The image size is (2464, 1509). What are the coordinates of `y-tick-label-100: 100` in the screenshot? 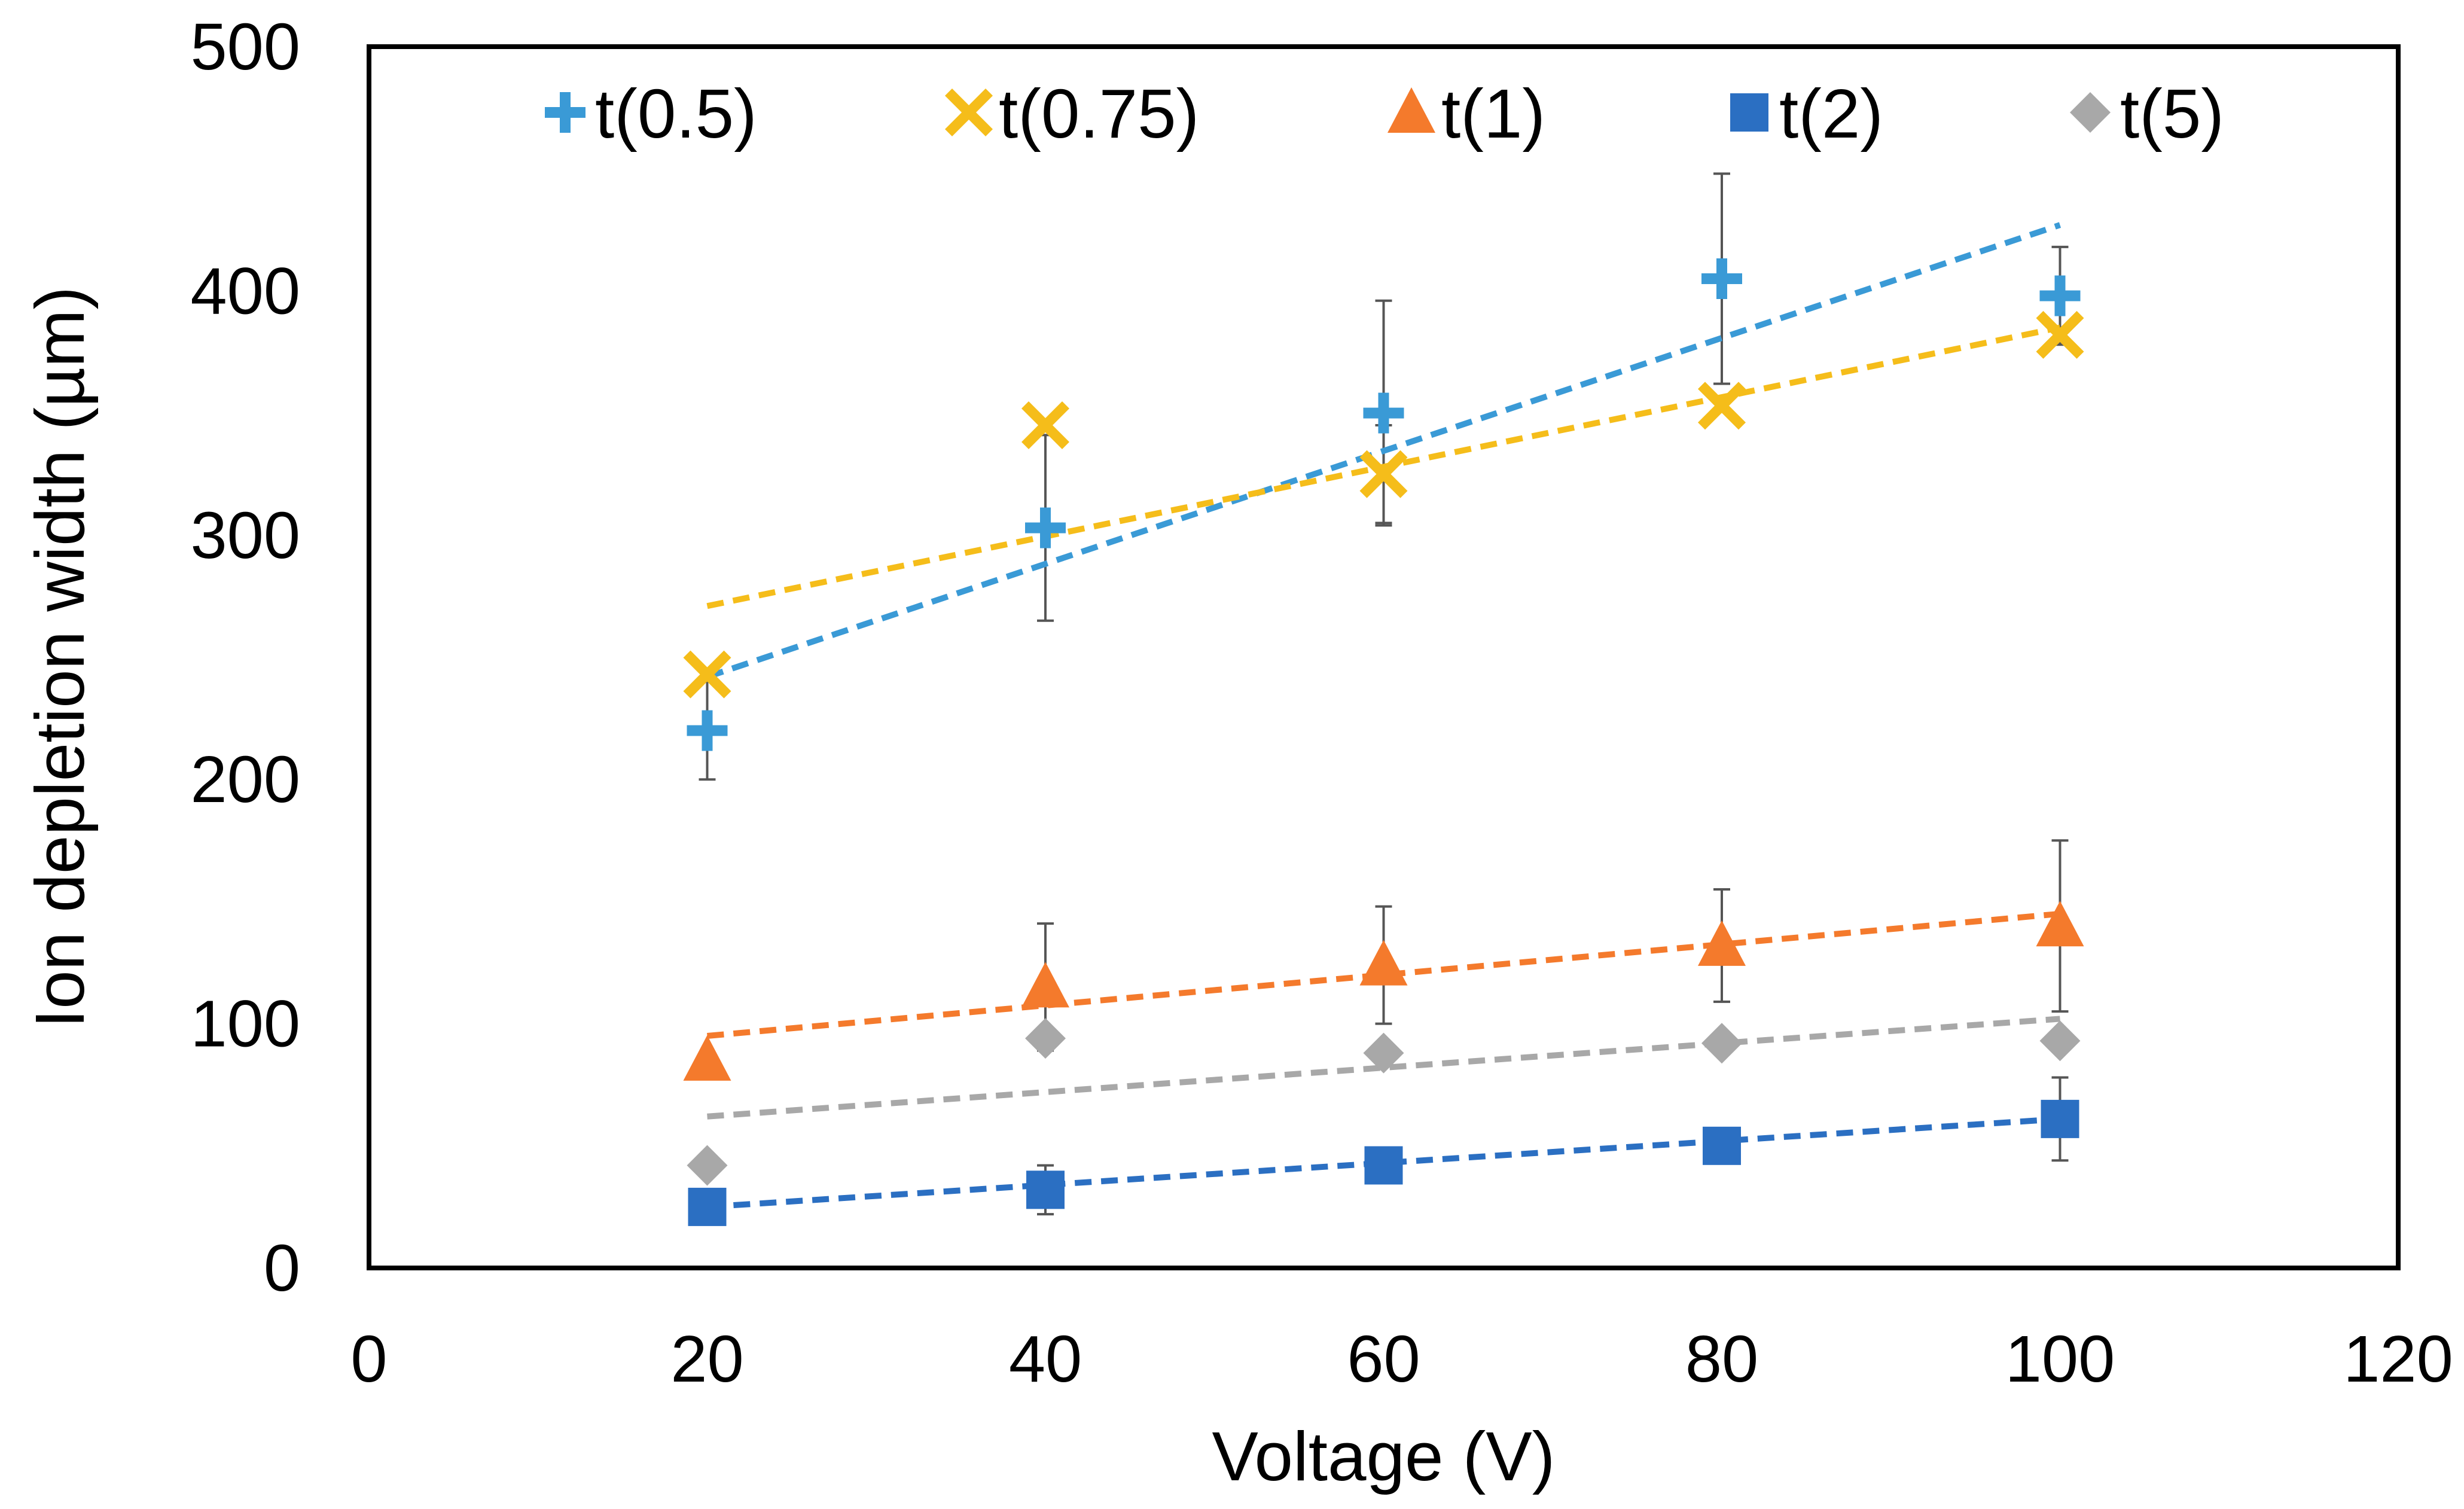 It's located at (245, 1024).